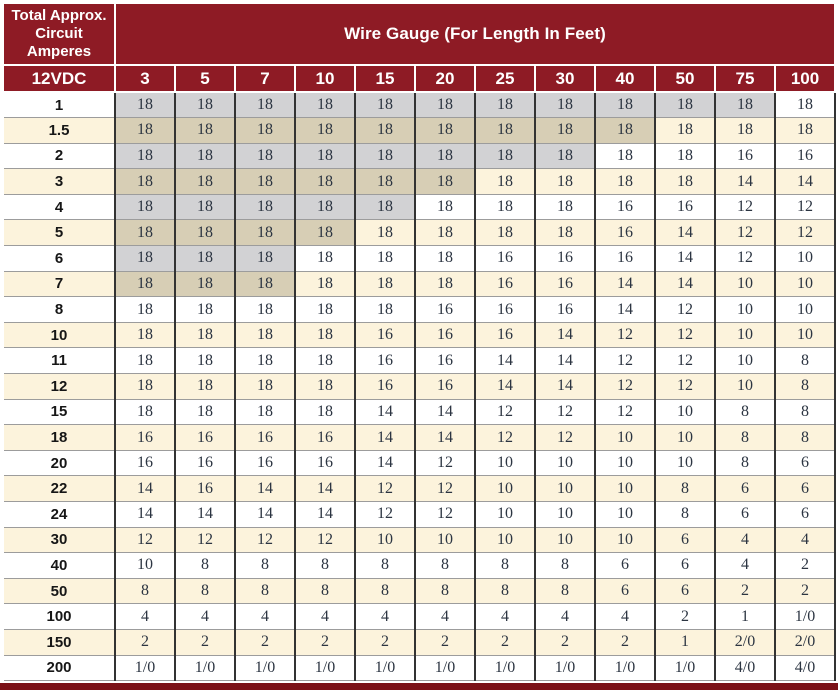 The image size is (838, 699). Describe the element at coordinates (59, 233) in the screenshot. I see `amperes-label: 5` at that location.